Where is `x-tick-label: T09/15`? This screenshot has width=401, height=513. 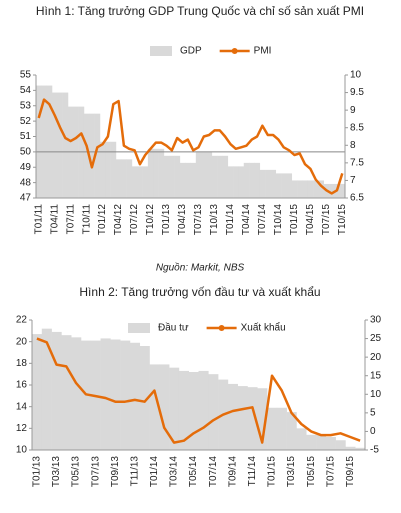
x-tick-label: T09/15 is located at coordinates (350, 472).